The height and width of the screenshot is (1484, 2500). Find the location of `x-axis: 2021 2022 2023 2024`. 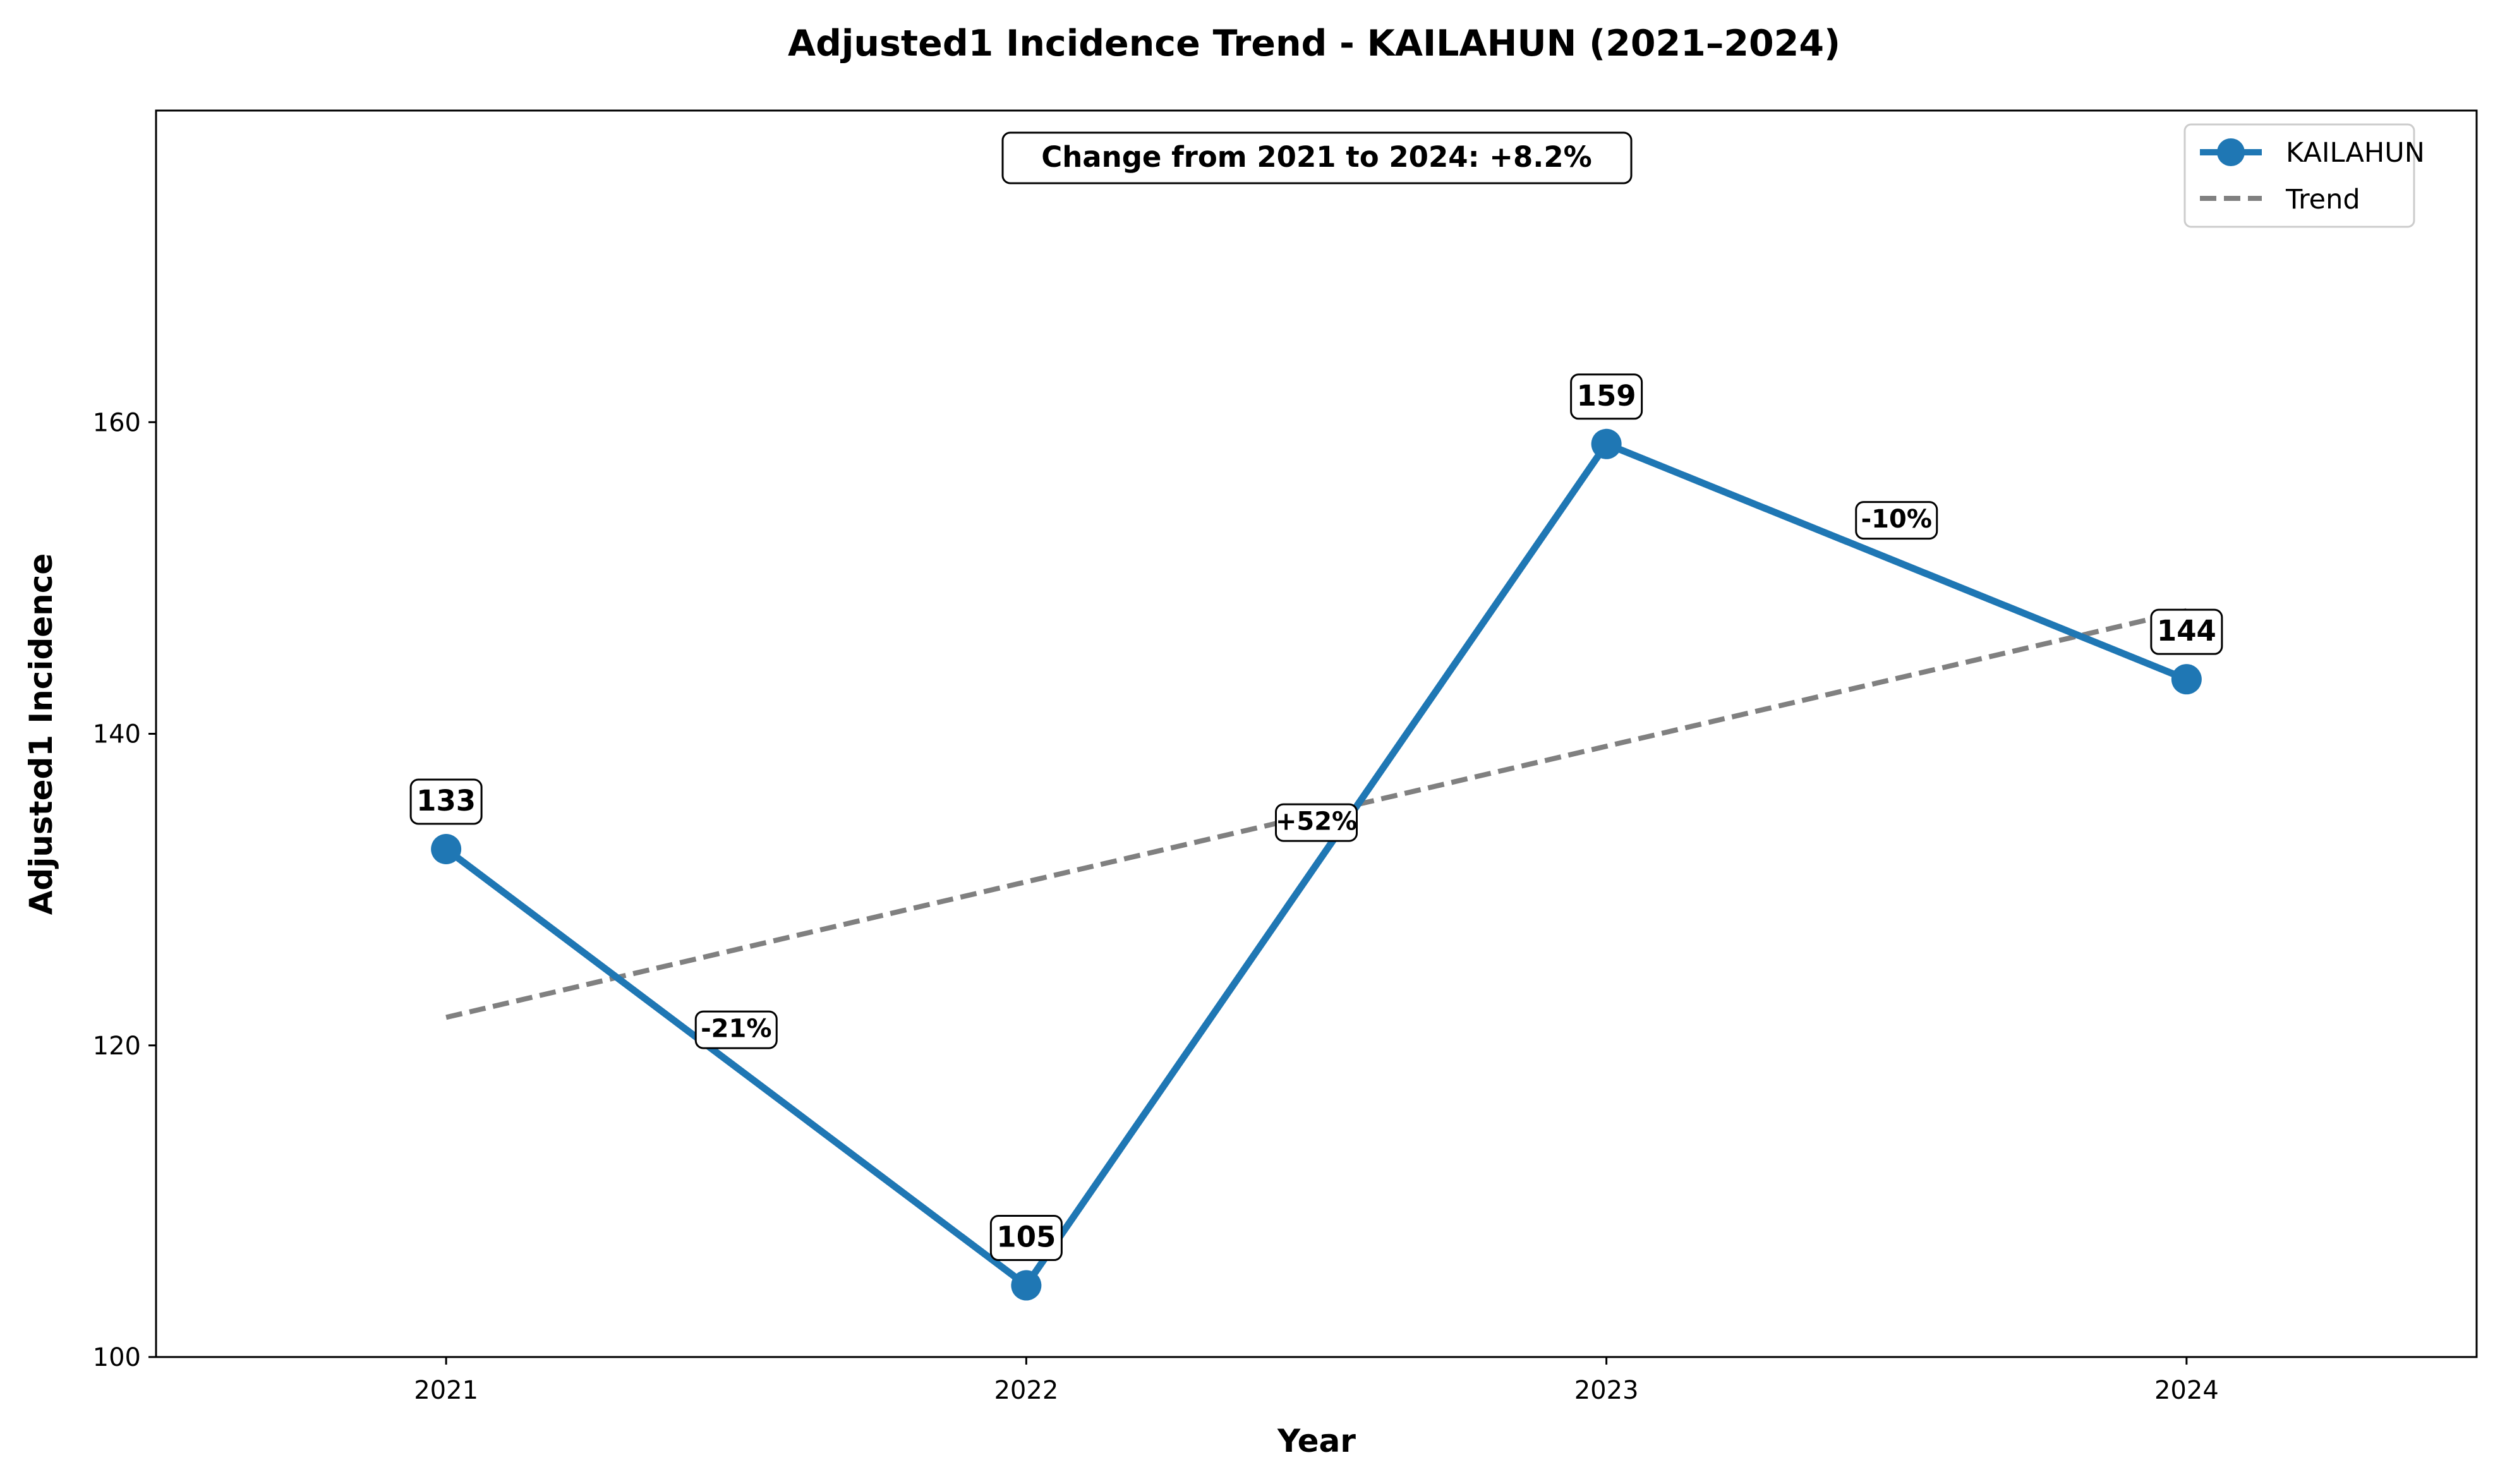

x-axis: 2021 2022 2023 2024 is located at coordinates (1316, 1381).